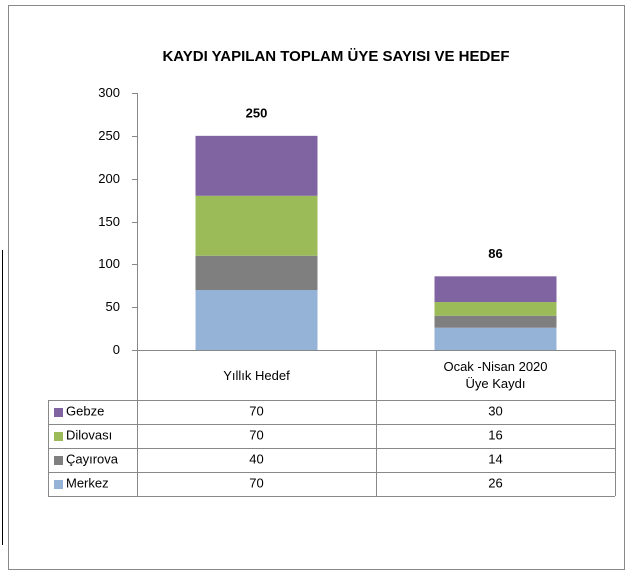 The image size is (633, 574). Describe the element at coordinates (109, 263) in the screenshot. I see `y-tick-label: 100` at that location.